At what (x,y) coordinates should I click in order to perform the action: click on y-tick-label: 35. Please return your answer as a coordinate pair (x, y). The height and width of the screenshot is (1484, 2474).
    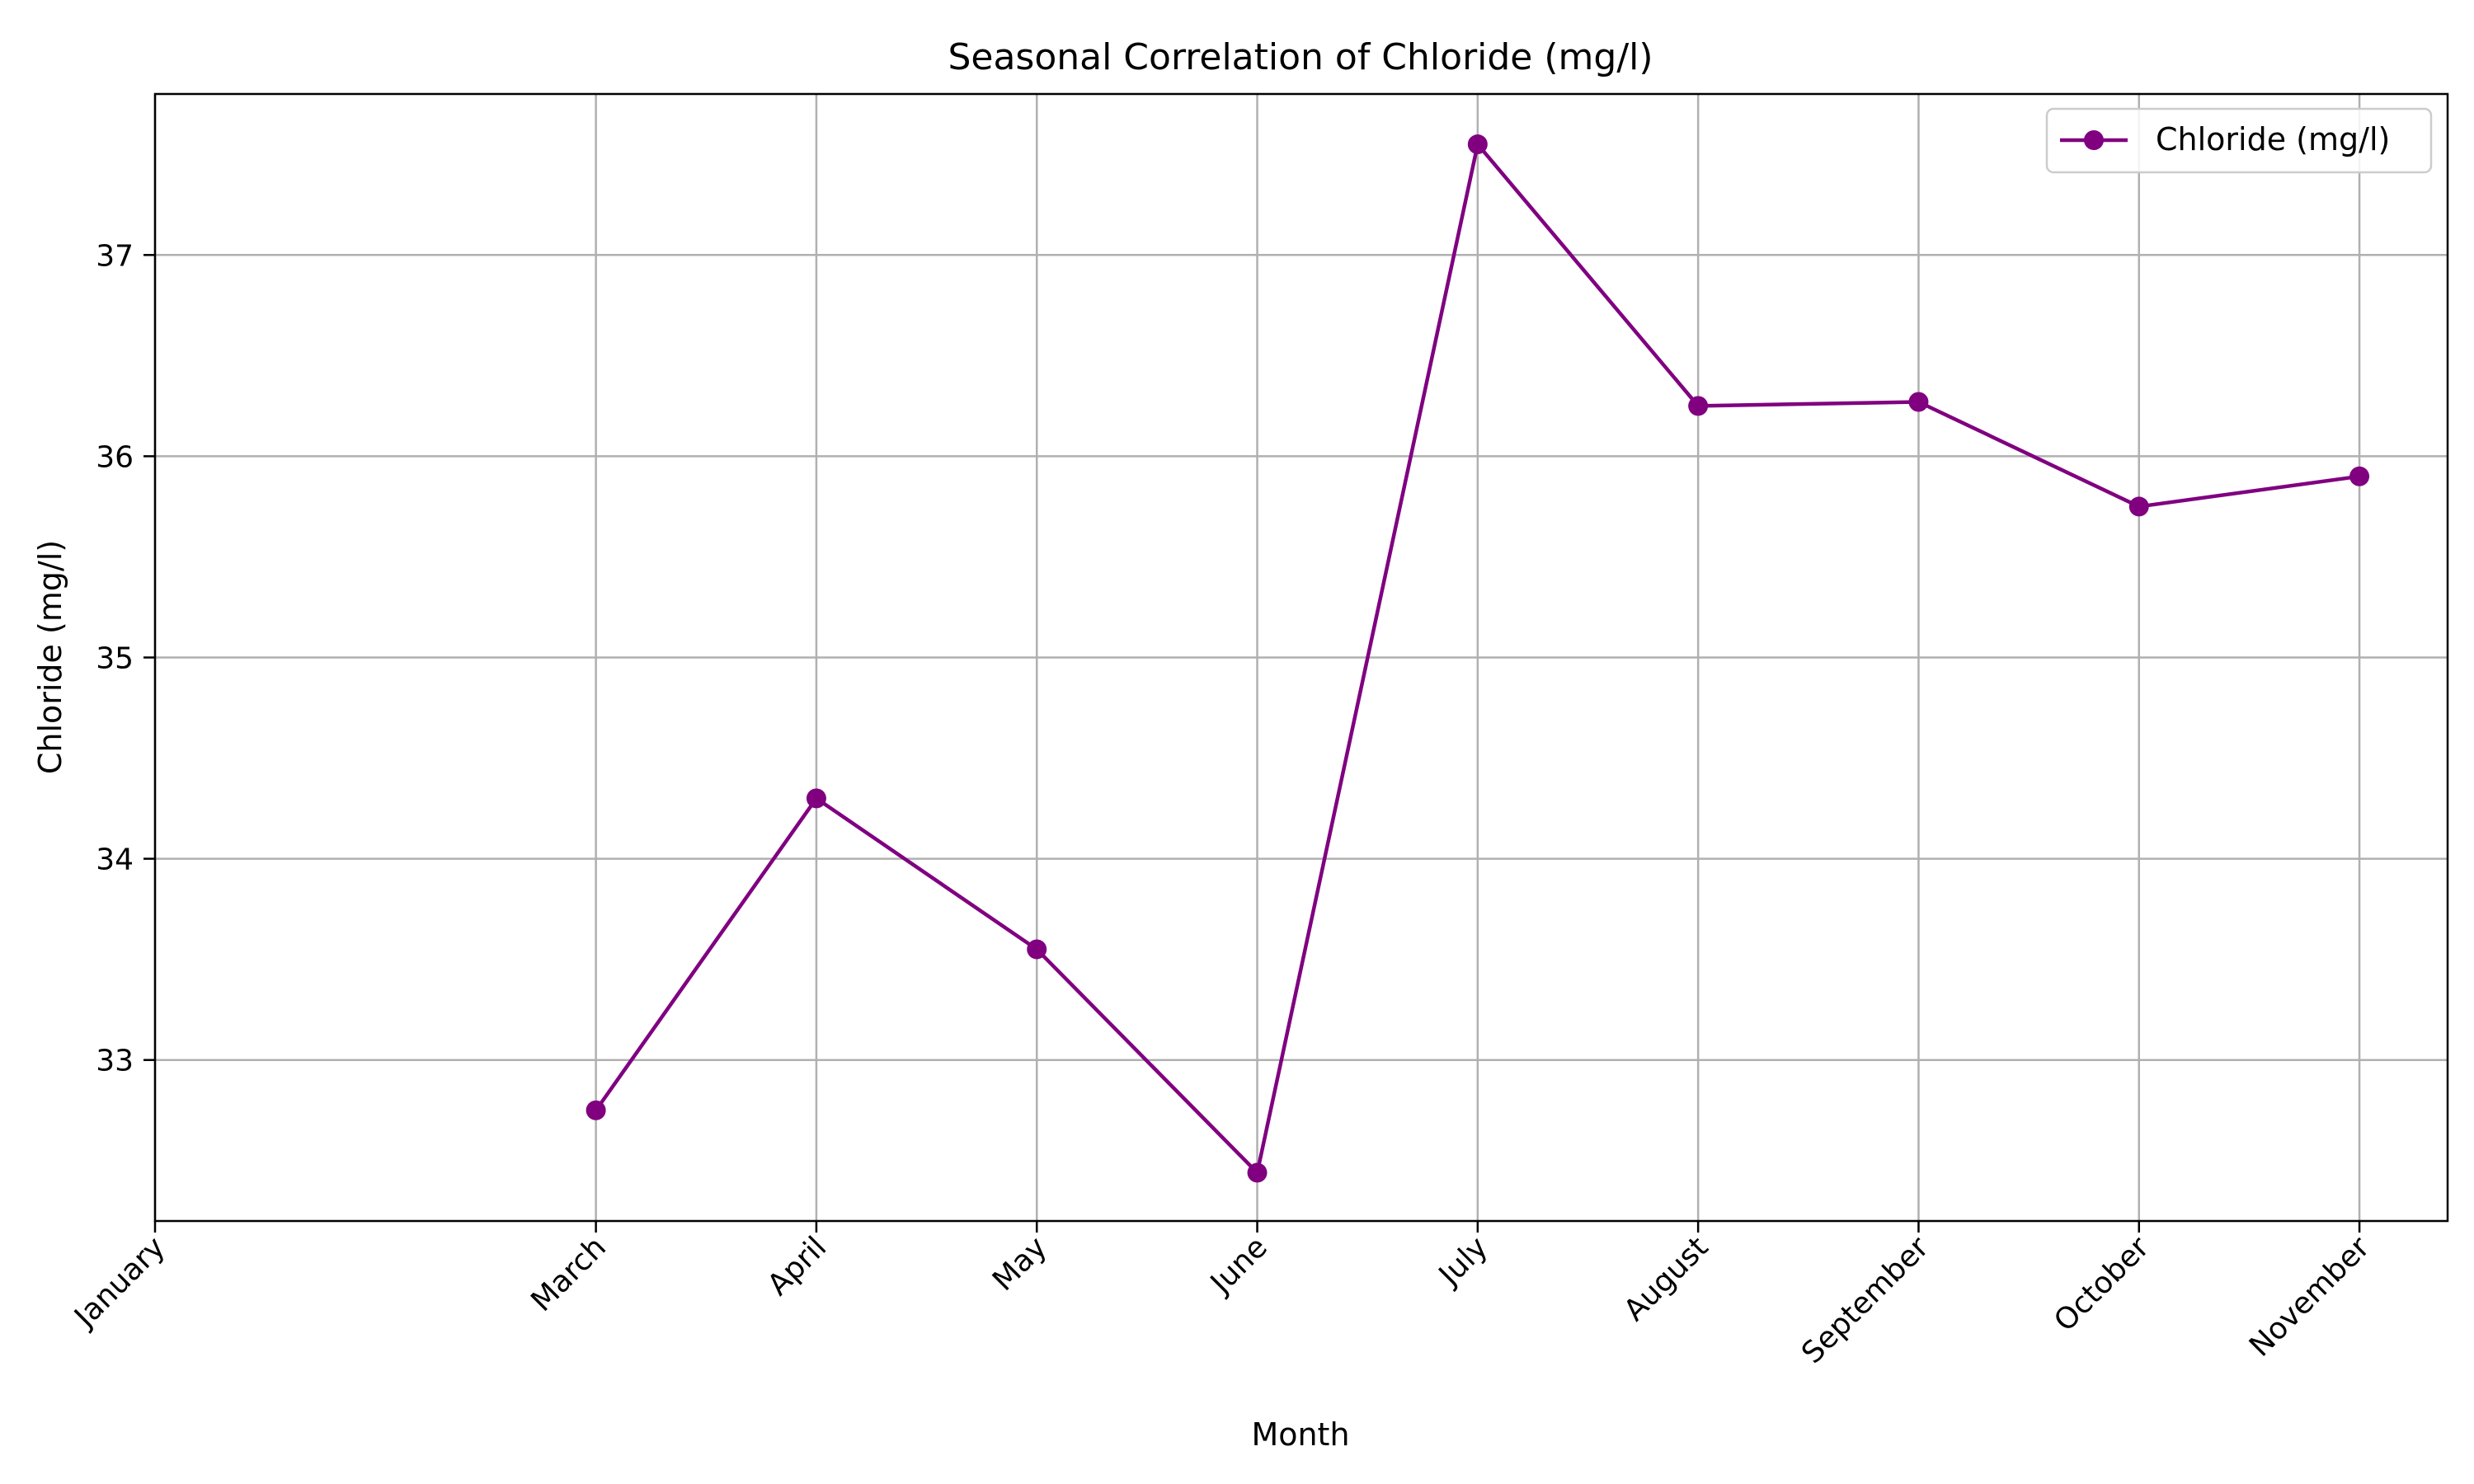
    Looking at the image, I should click on (115, 659).